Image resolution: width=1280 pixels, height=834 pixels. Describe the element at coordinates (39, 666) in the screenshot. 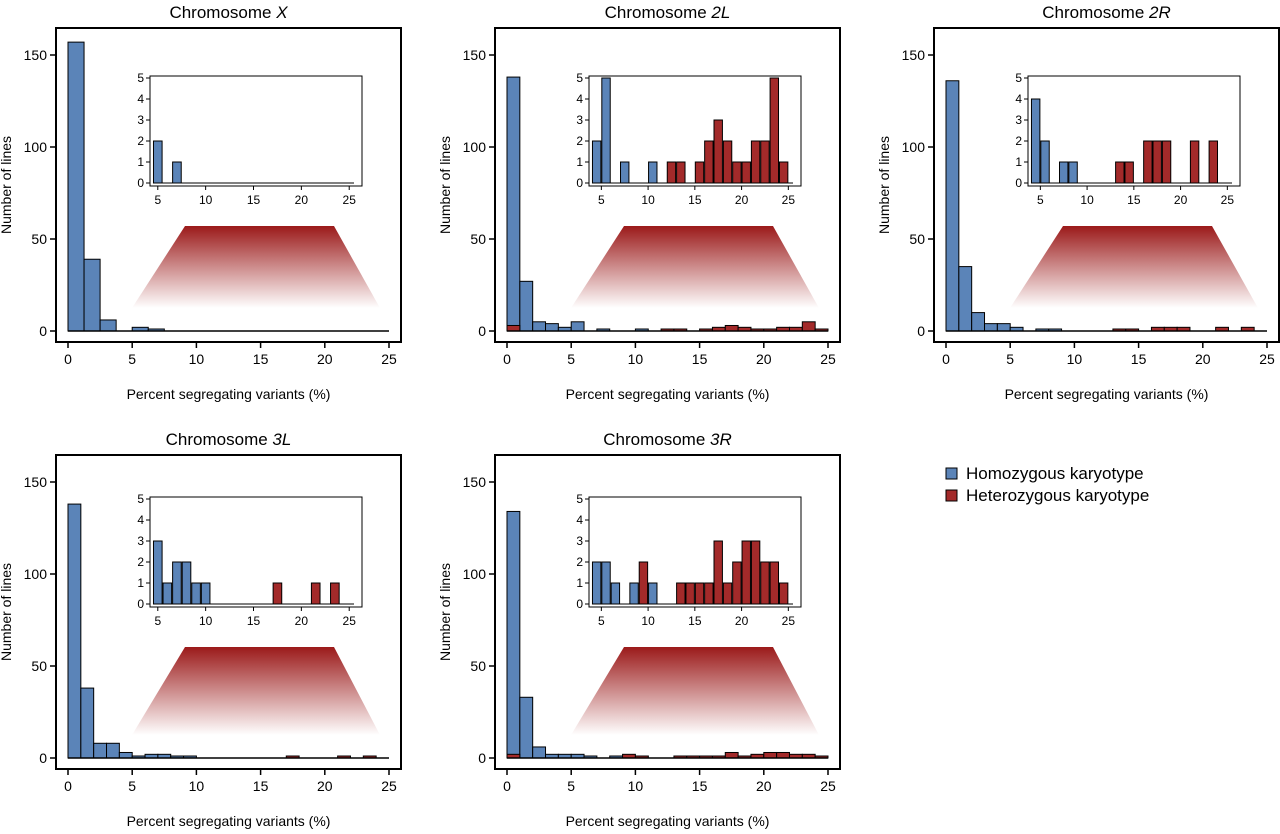

I see `y-tick-label: 50` at that location.